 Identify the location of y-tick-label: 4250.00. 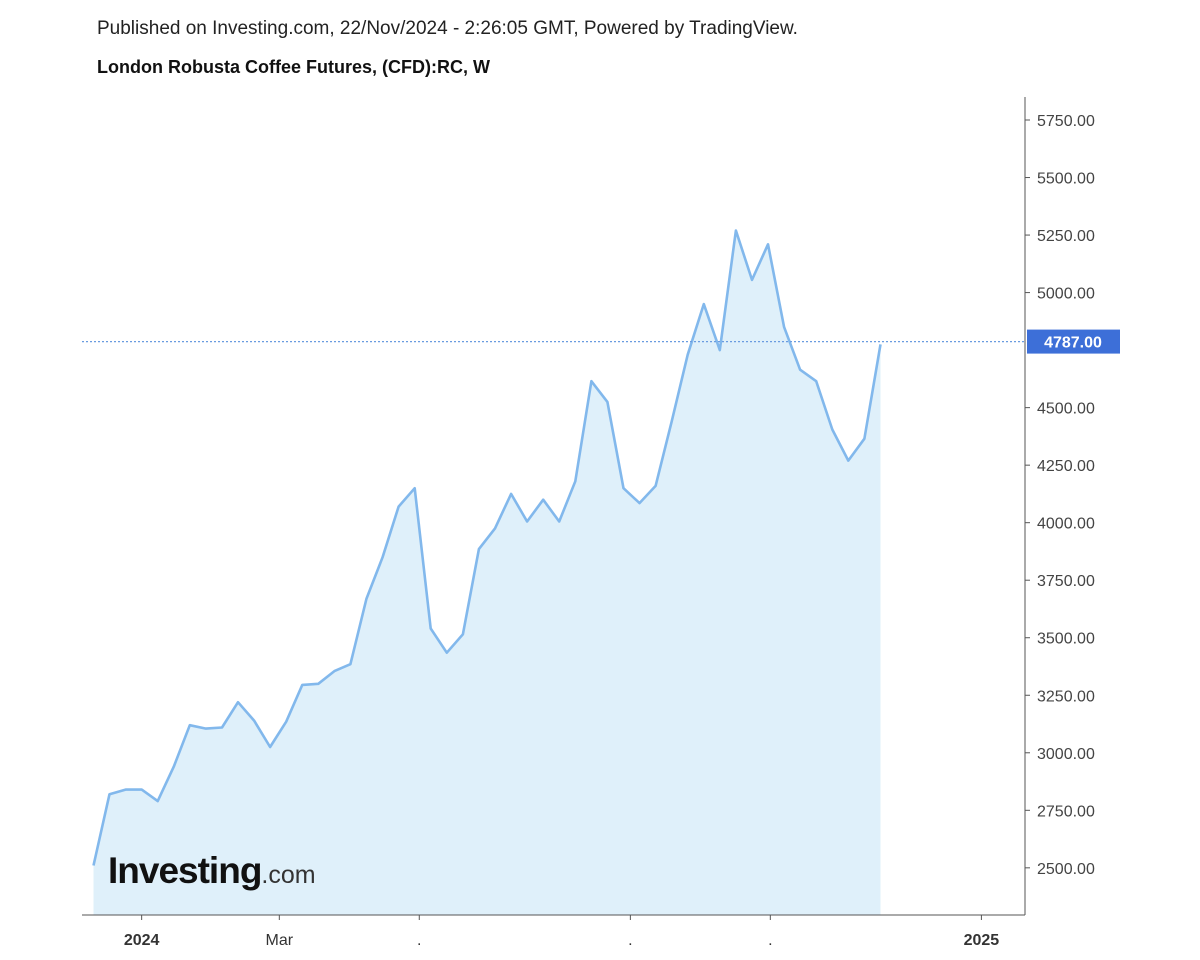
(1066, 466).